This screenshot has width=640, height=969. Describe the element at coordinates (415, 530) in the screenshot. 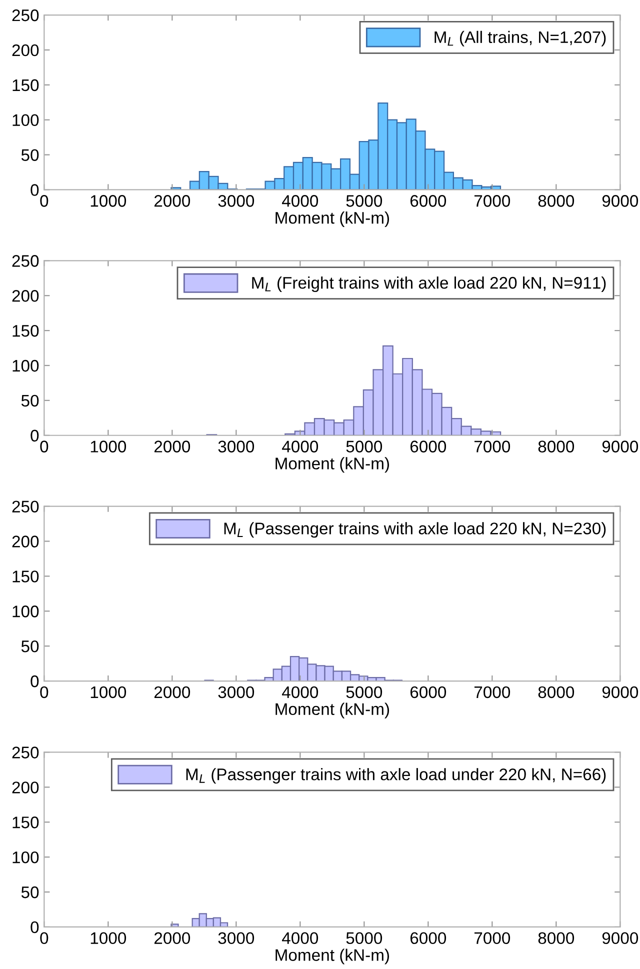

I see `legend-label: M$_{L}$ (Passenger trains with axle load 220 kN, N=230)` at that location.